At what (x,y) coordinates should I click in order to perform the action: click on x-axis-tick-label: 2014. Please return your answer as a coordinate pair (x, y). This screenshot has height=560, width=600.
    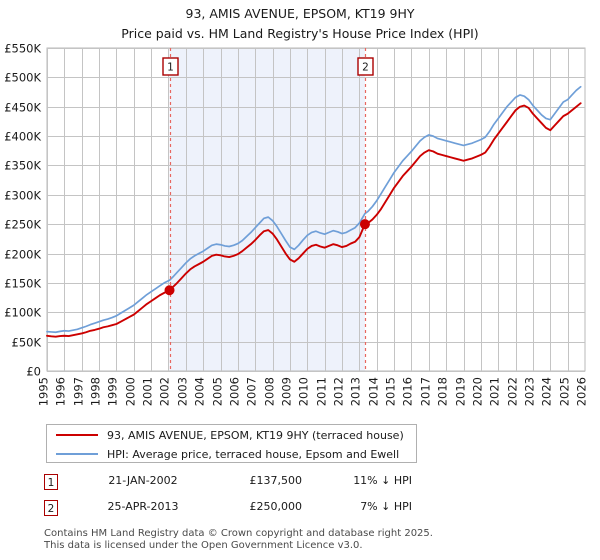
    Looking at the image, I should click on (374, 391).